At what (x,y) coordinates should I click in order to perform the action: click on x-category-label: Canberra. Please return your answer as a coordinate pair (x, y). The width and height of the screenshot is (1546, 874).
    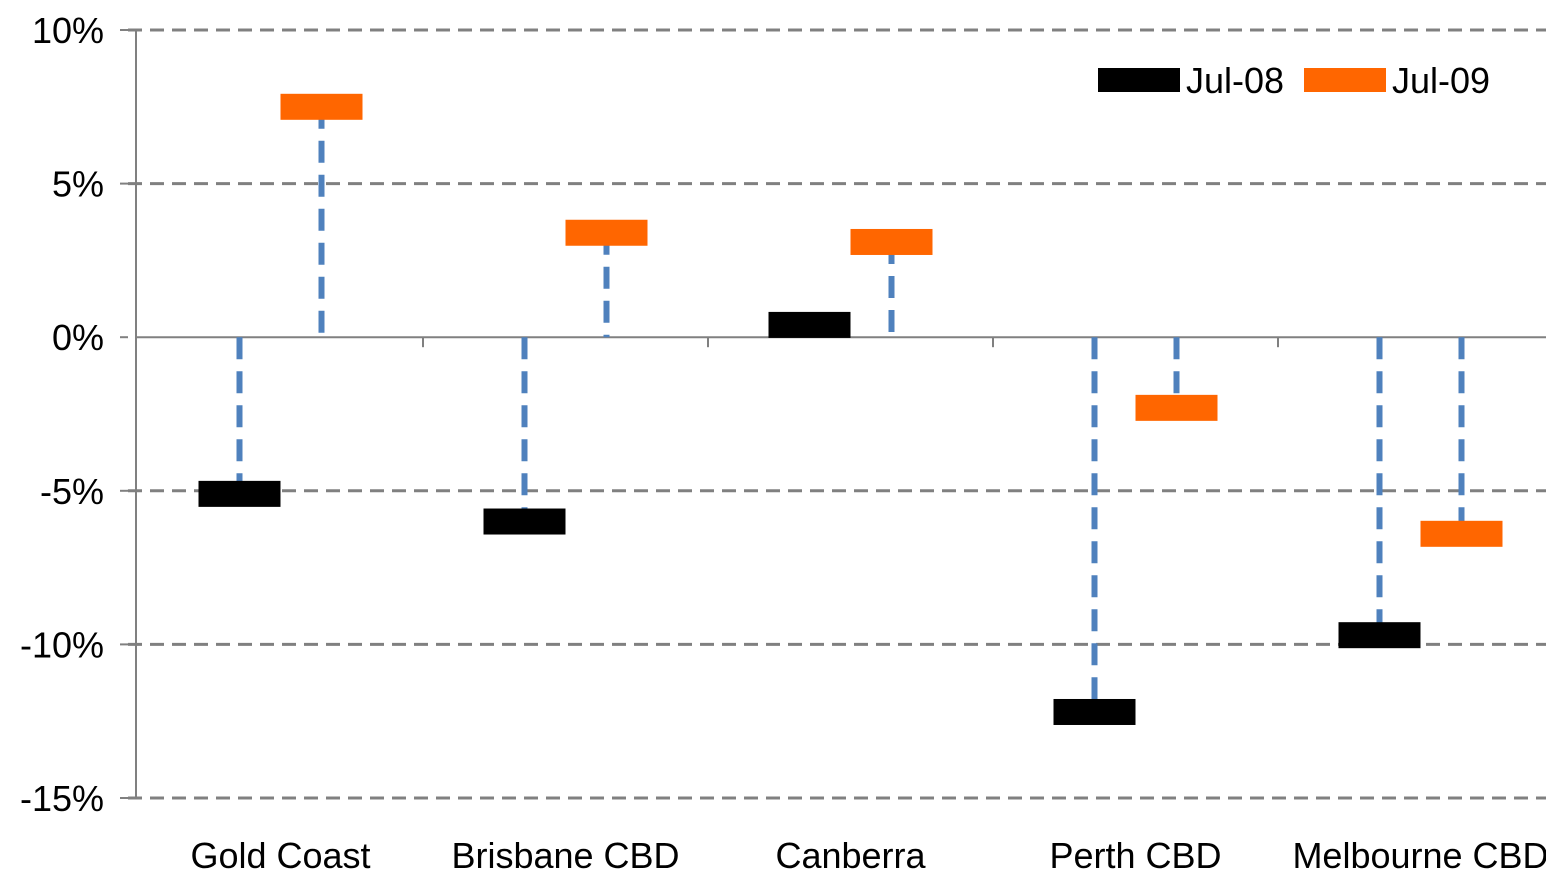
    Looking at the image, I should click on (850, 854).